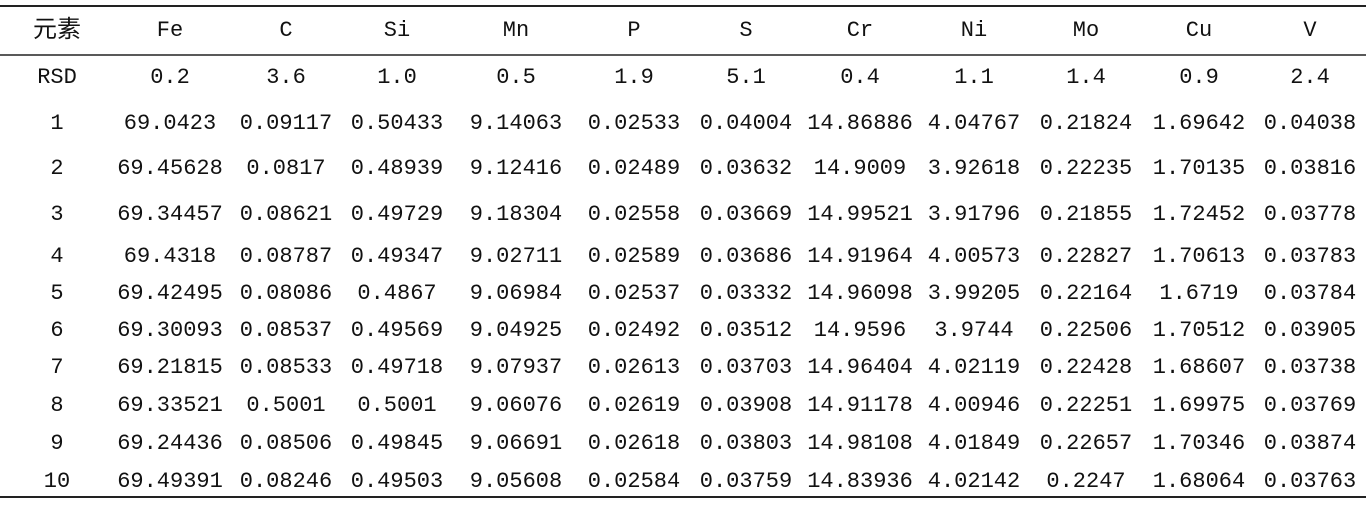 Image resolution: width=1366 pixels, height=509 pixels. Describe the element at coordinates (57, 481) in the screenshot. I see `row-label: 10` at that location.